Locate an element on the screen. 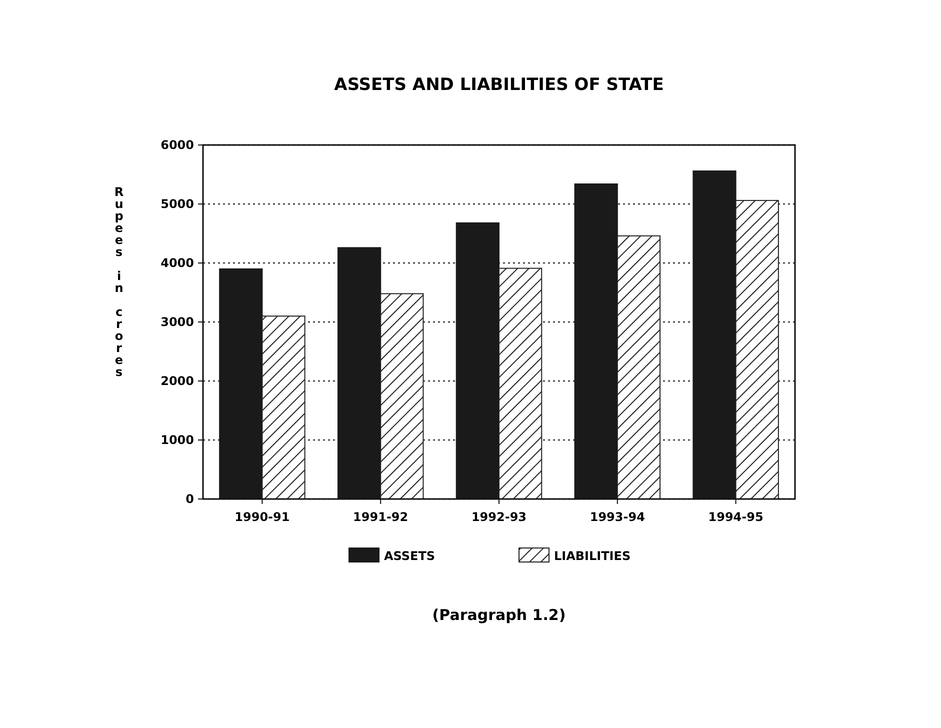 This screenshot has height=728, width=941. legend-label: ASSETS is located at coordinates (410, 556).